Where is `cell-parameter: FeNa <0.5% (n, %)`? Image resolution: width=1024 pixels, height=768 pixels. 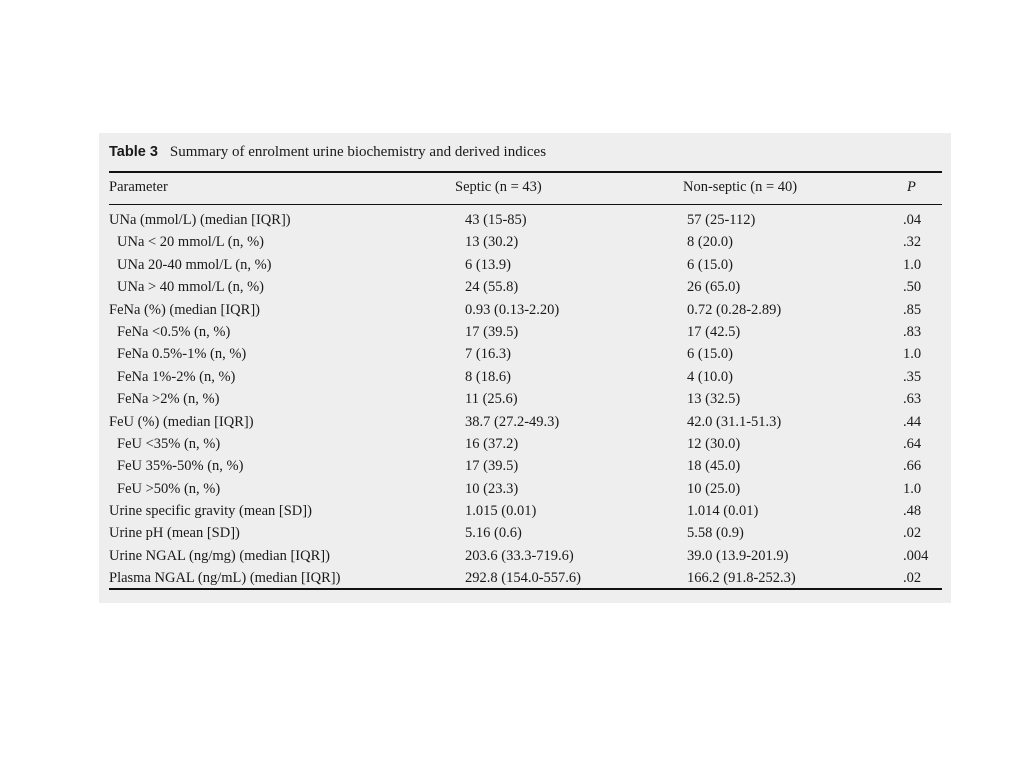 cell-parameter: FeNa <0.5% (n, %) is located at coordinates (174, 331).